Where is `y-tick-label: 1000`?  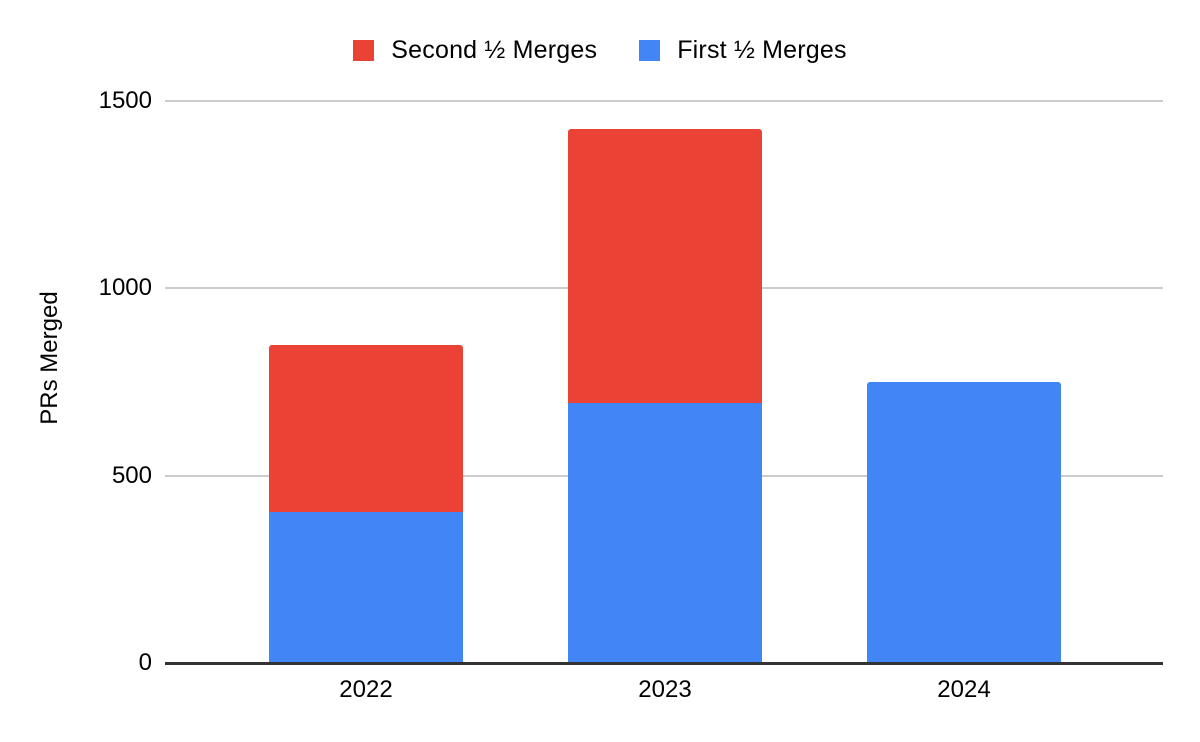
y-tick-label: 1000 is located at coordinates (125, 287).